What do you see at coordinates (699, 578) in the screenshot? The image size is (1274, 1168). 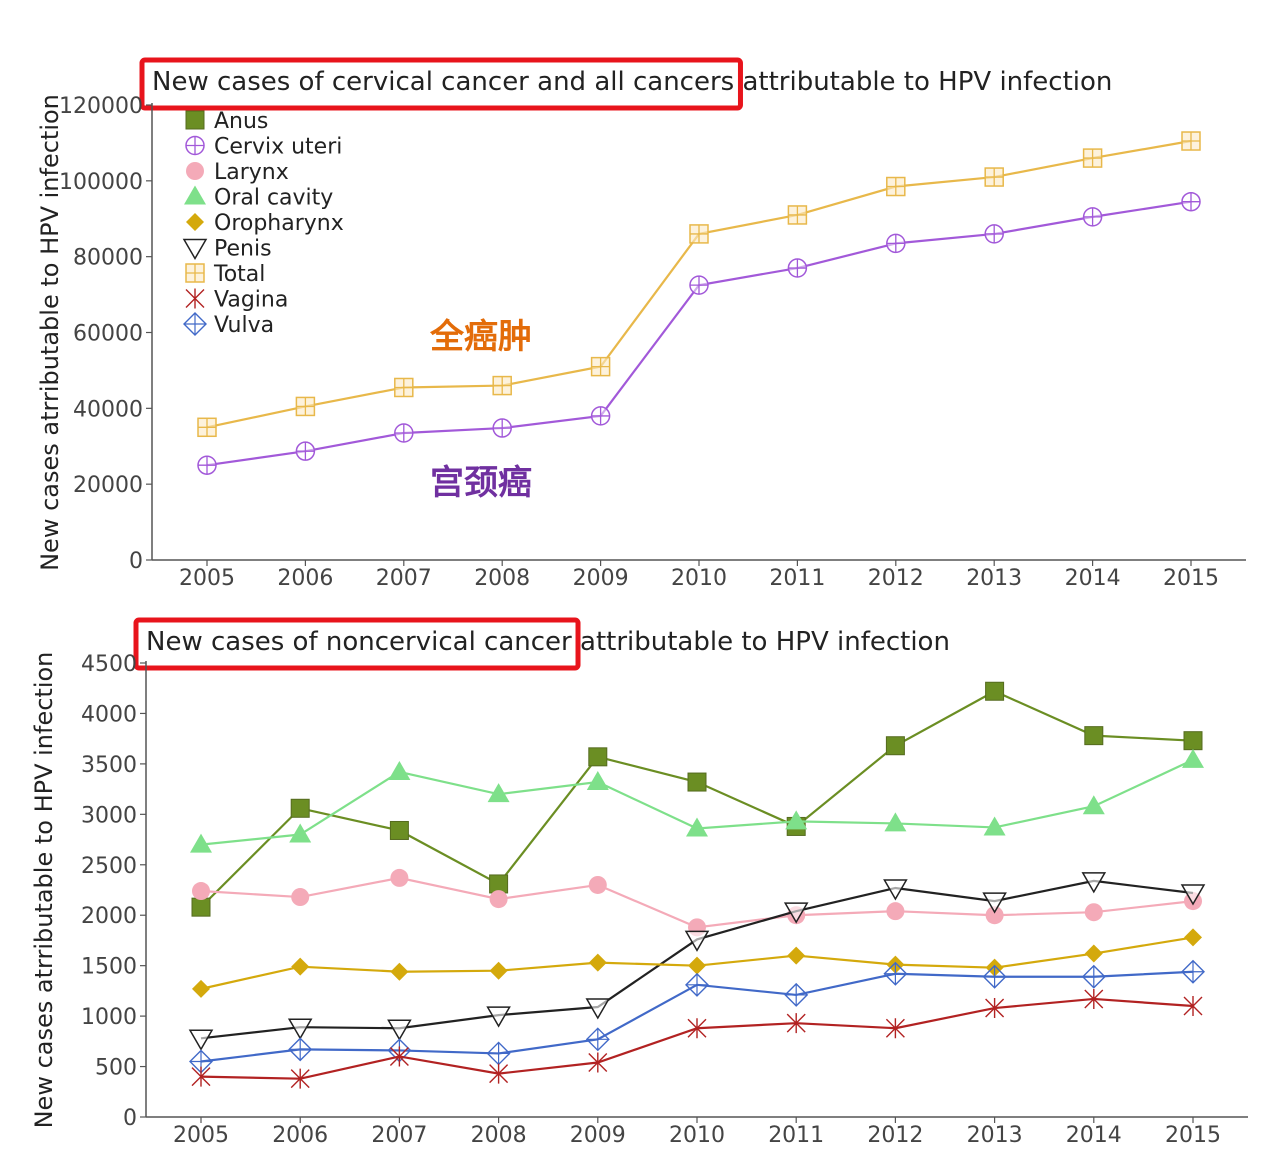 I see `x-tick-label: 2010` at bounding box center [699, 578].